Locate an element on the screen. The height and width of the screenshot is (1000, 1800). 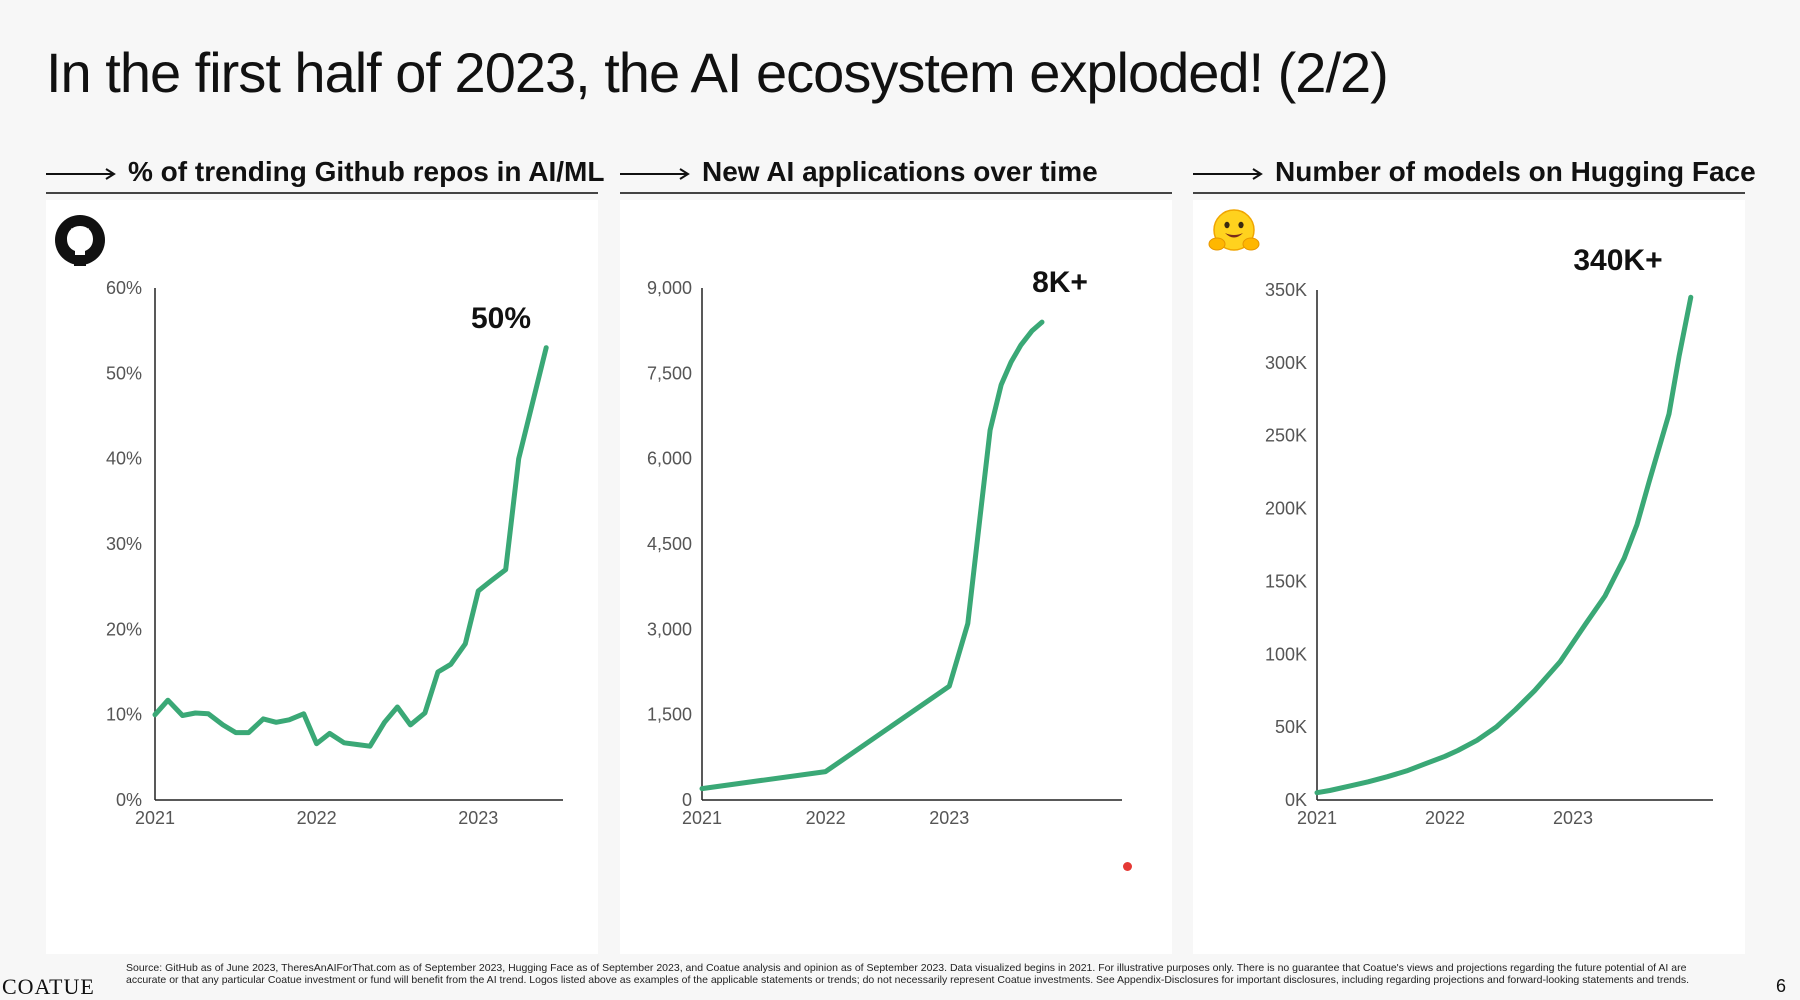
callout-label: 340K+ is located at coordinates (1617, 260).